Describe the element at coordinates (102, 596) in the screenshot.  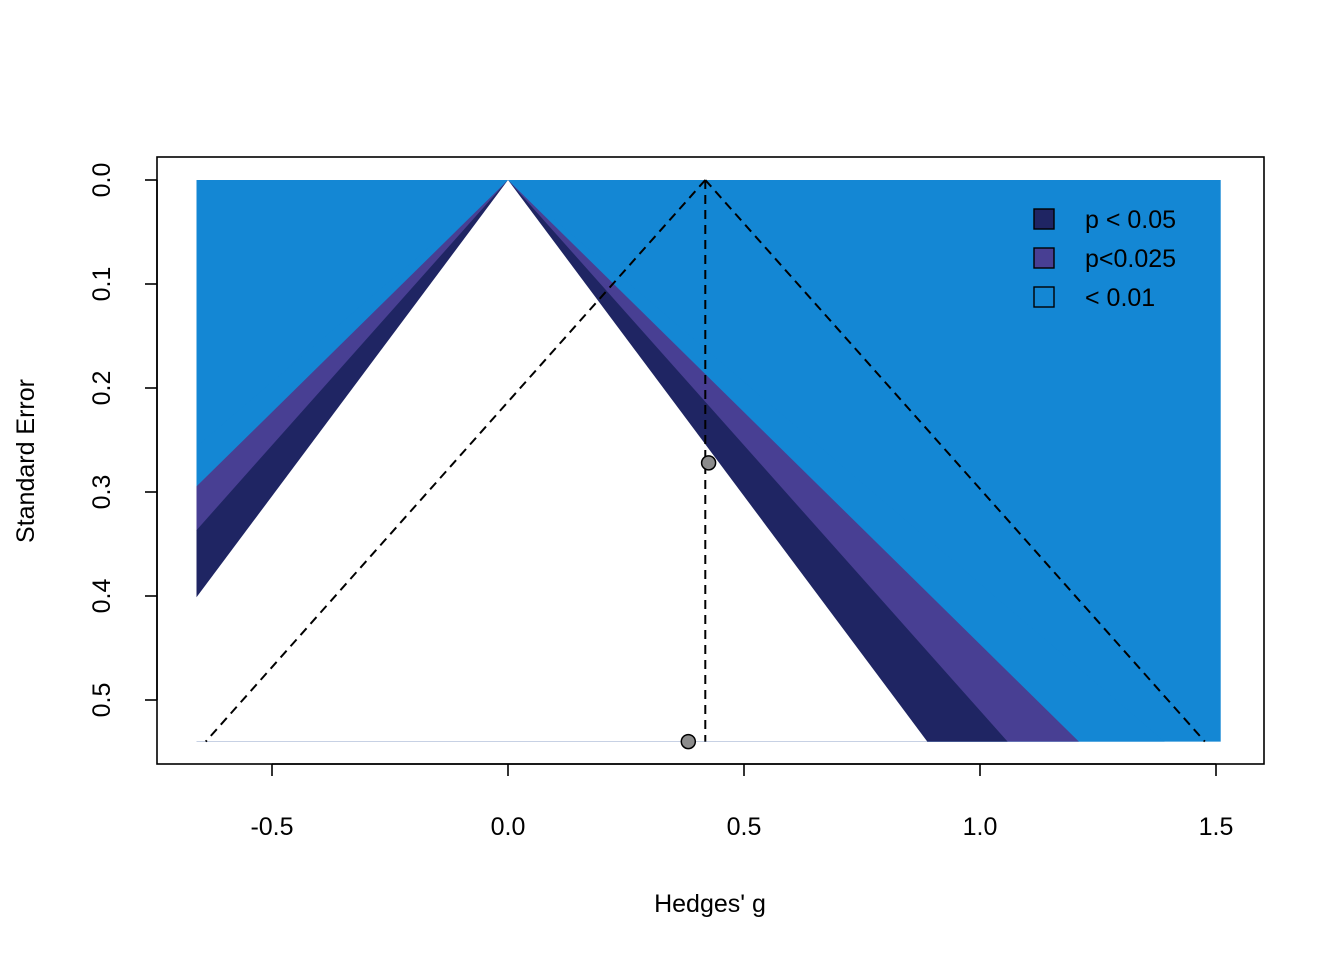
I see `y-tick-label: 0.4` at that location.